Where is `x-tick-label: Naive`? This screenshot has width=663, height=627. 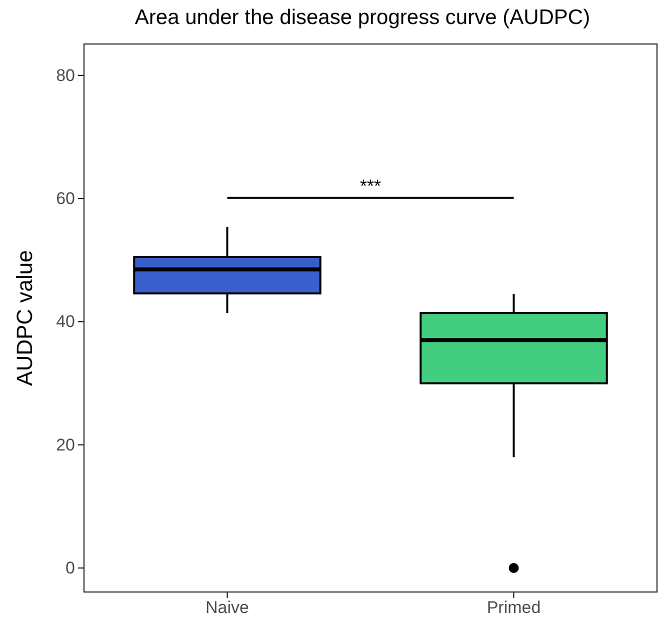
x-tick-label: Naive is located at coordinates (227, 608).